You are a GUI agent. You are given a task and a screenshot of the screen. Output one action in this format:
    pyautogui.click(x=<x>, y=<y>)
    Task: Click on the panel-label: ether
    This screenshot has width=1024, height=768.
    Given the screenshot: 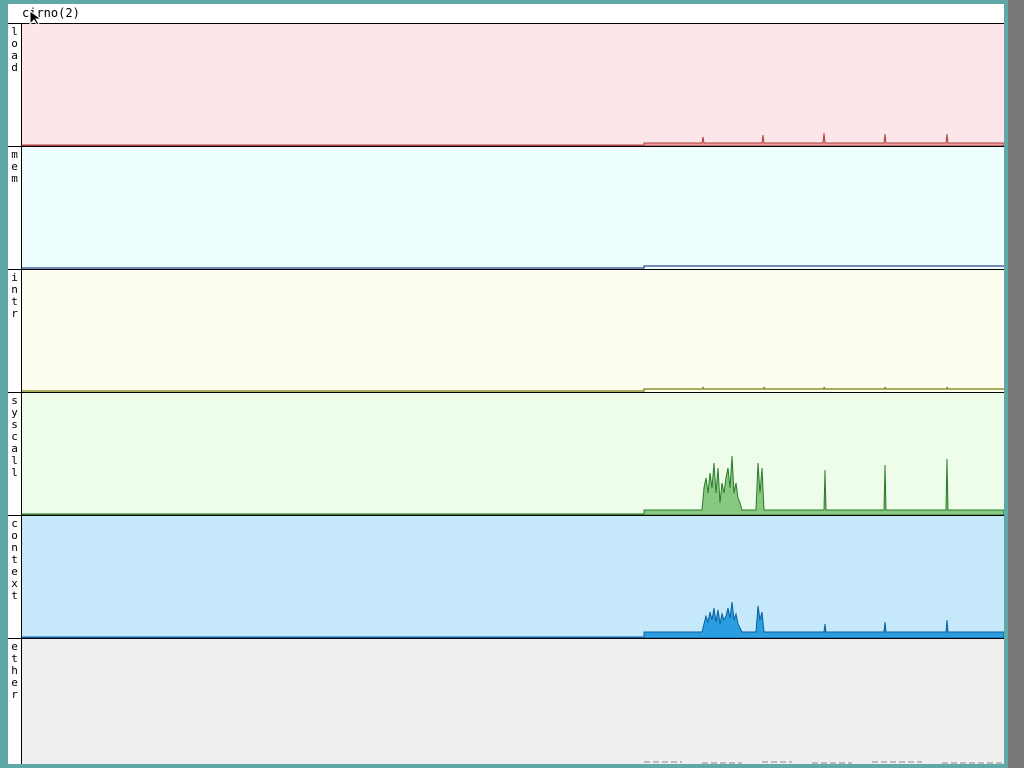 What is the action you would take?
    pyautogui.click(x=14, y=670)
    